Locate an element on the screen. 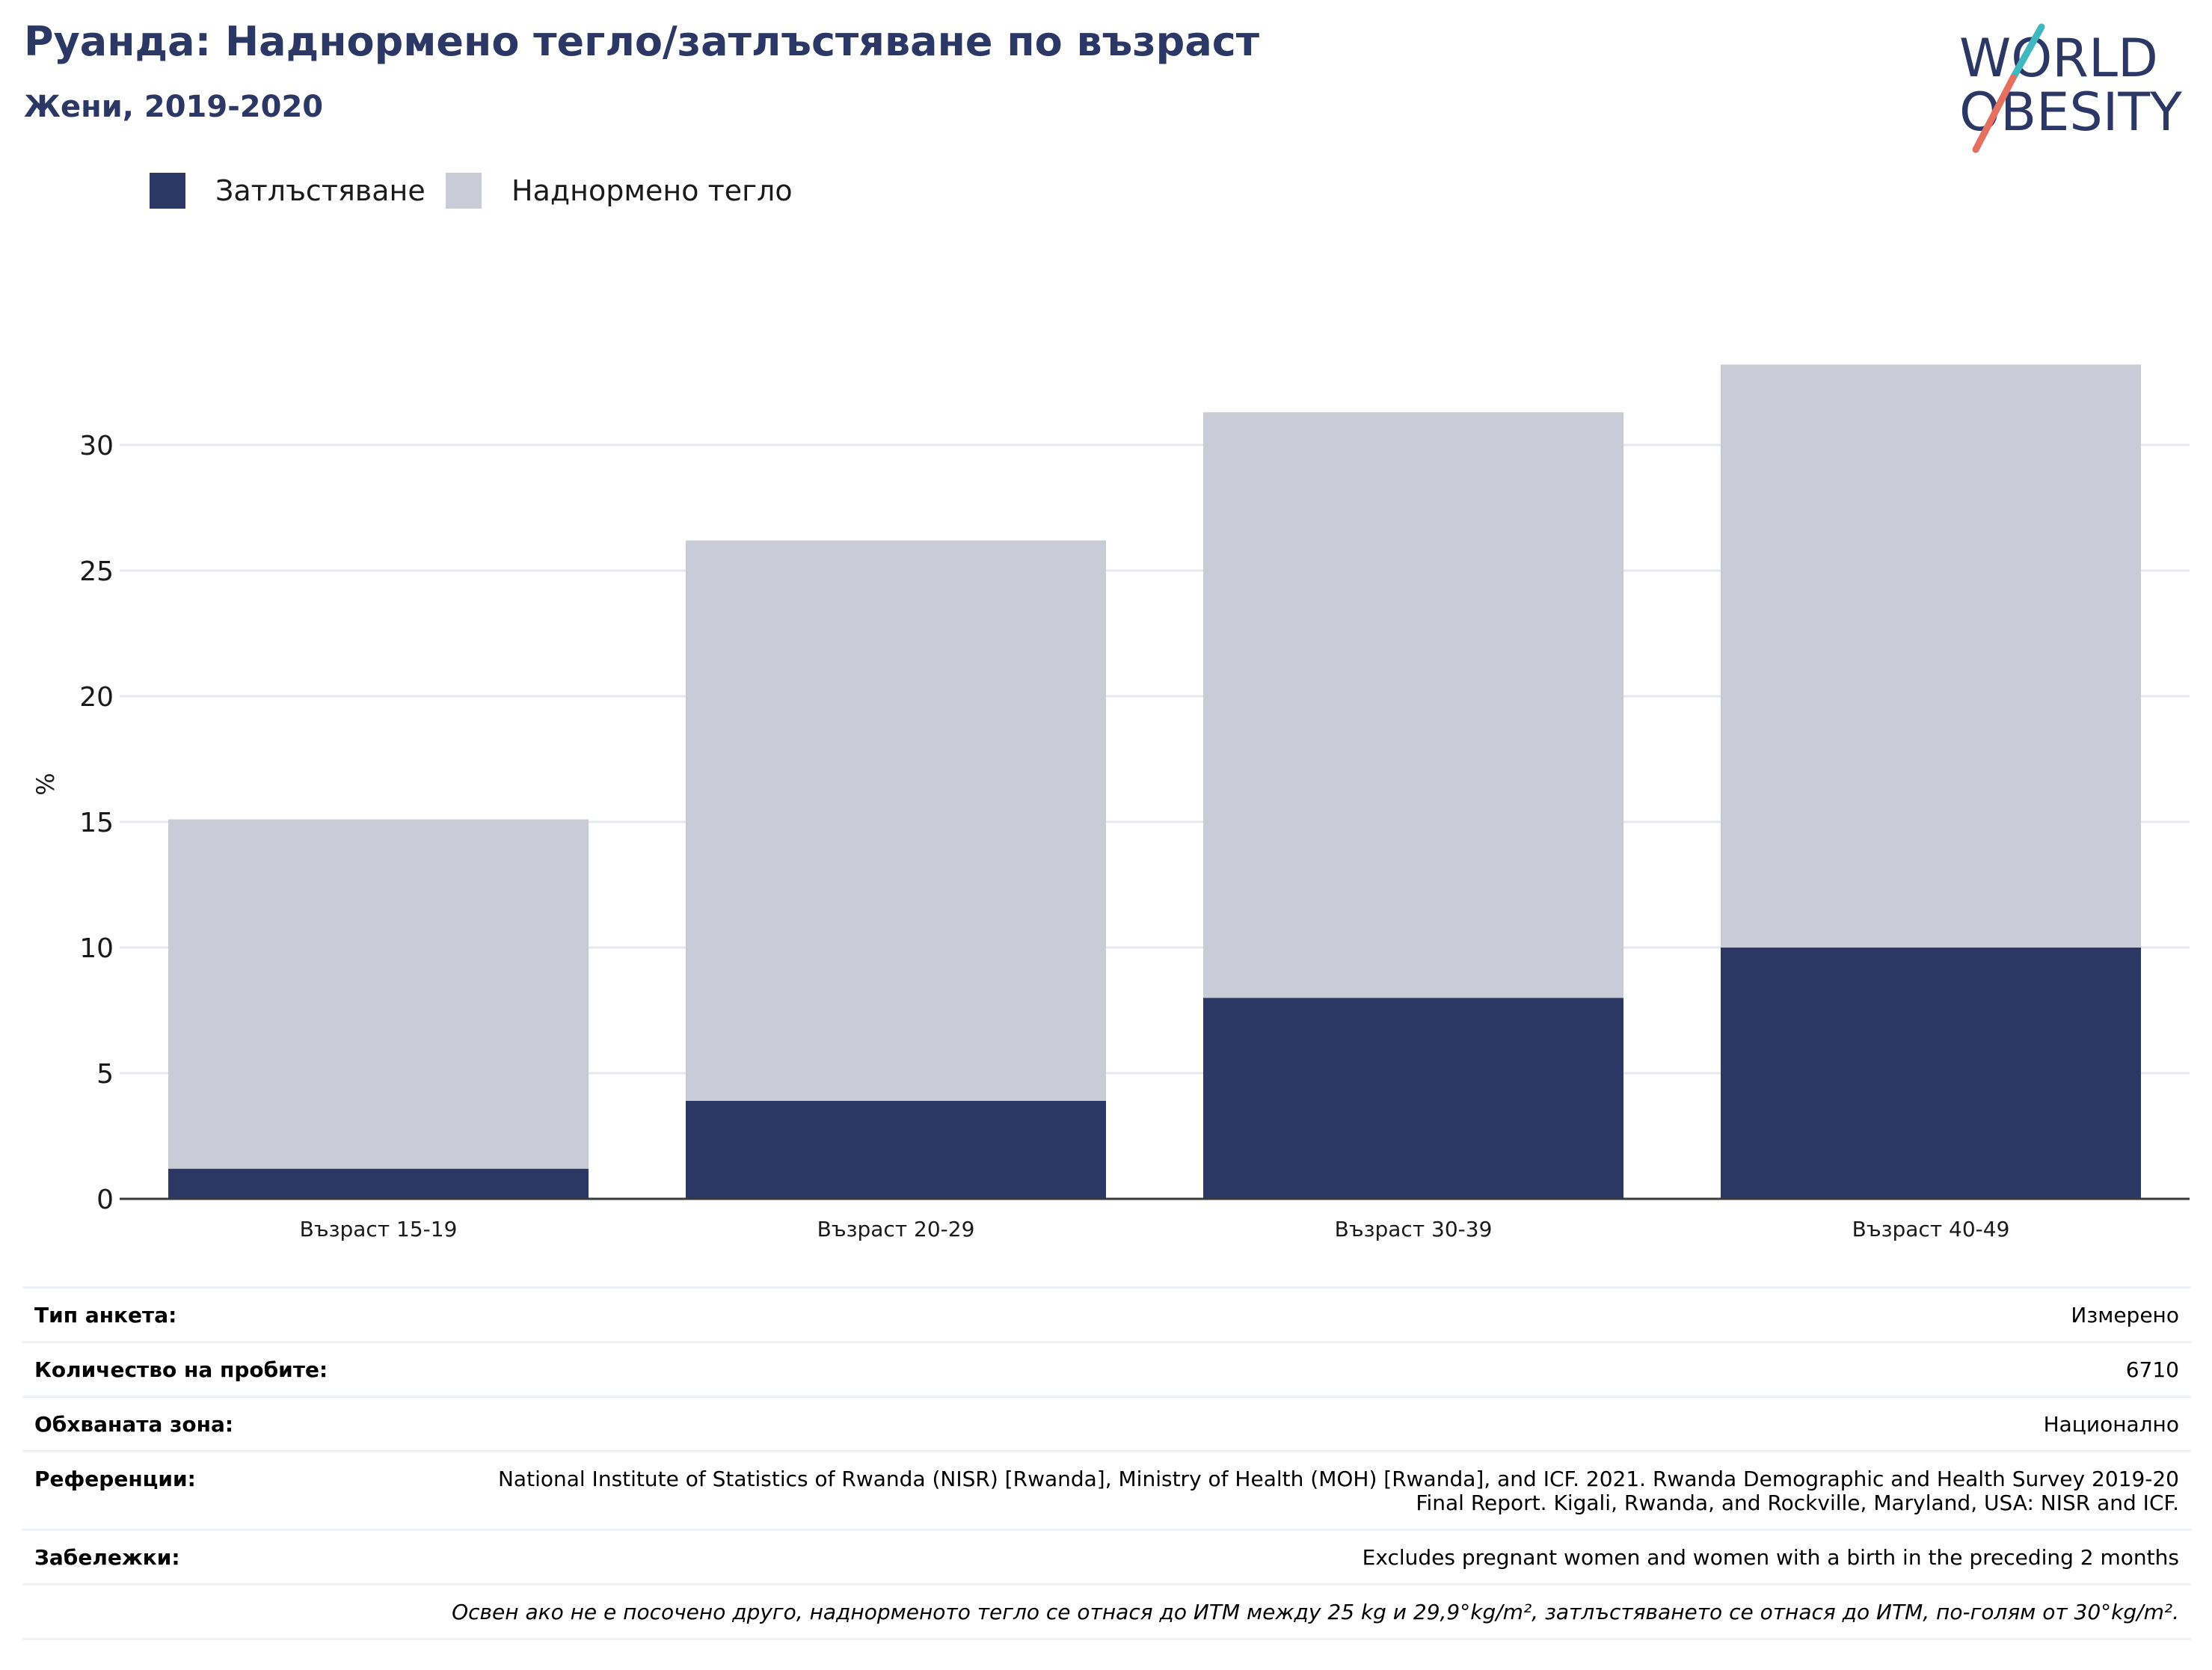 The height and width of the screenshot is (1670, 2212). y-tick-label-25: 25 is located at coordinates (96, 571).